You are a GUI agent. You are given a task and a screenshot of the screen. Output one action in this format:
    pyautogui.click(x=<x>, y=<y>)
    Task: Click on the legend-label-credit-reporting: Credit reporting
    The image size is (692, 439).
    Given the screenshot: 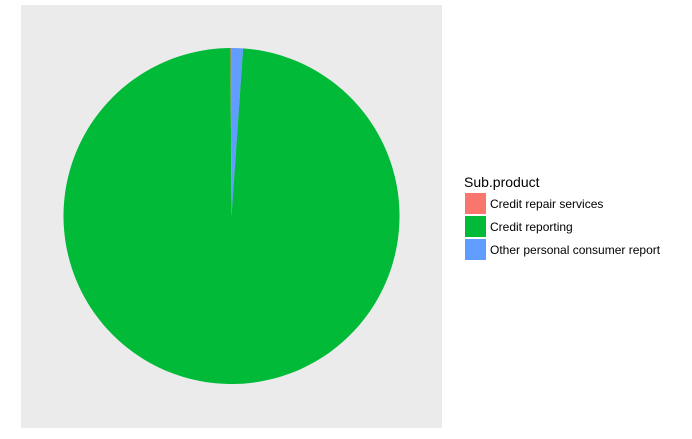 What is the action you would take?
    pyautogui.click(x=531, y=227)
    